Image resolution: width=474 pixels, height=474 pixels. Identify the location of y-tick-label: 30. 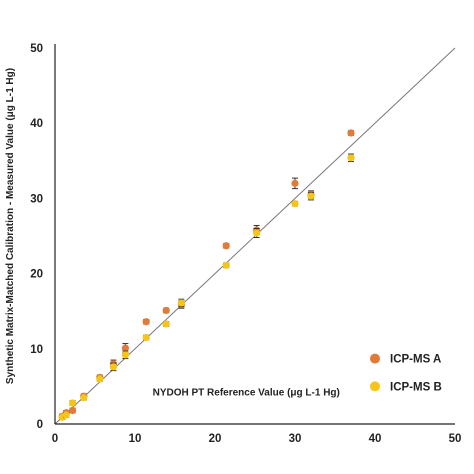
(36, 199).